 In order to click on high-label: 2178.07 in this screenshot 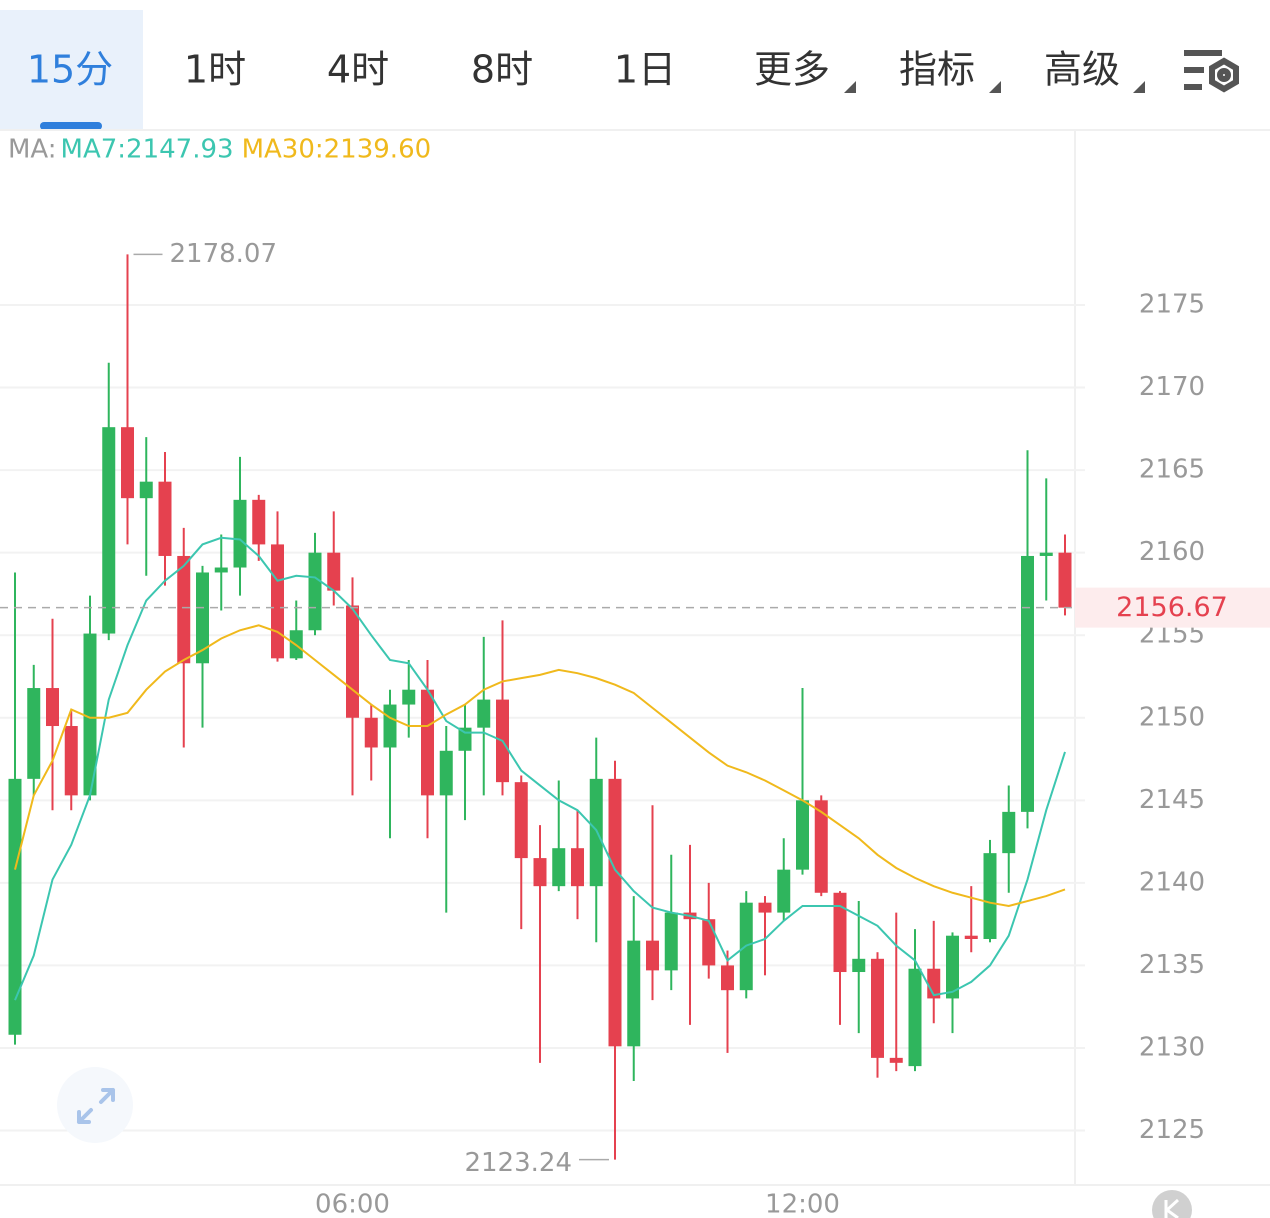, I will do `click(224, 254)`.